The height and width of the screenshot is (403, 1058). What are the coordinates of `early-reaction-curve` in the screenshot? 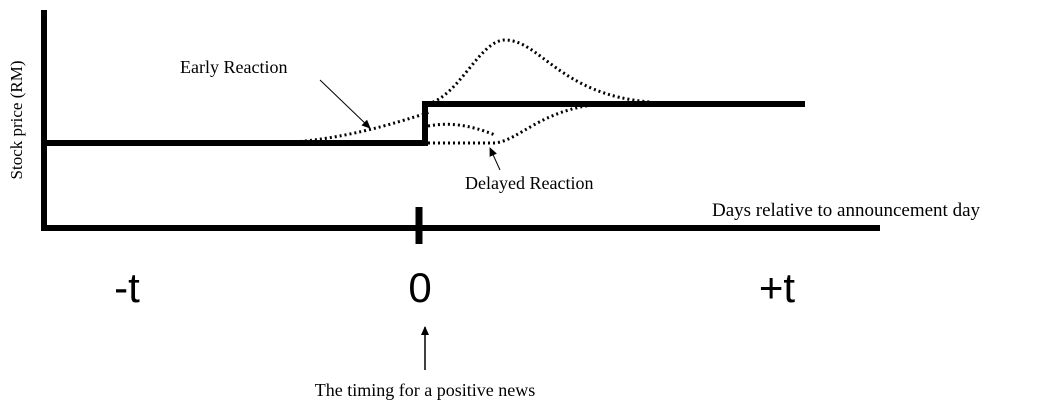 It's located at (355, 127).